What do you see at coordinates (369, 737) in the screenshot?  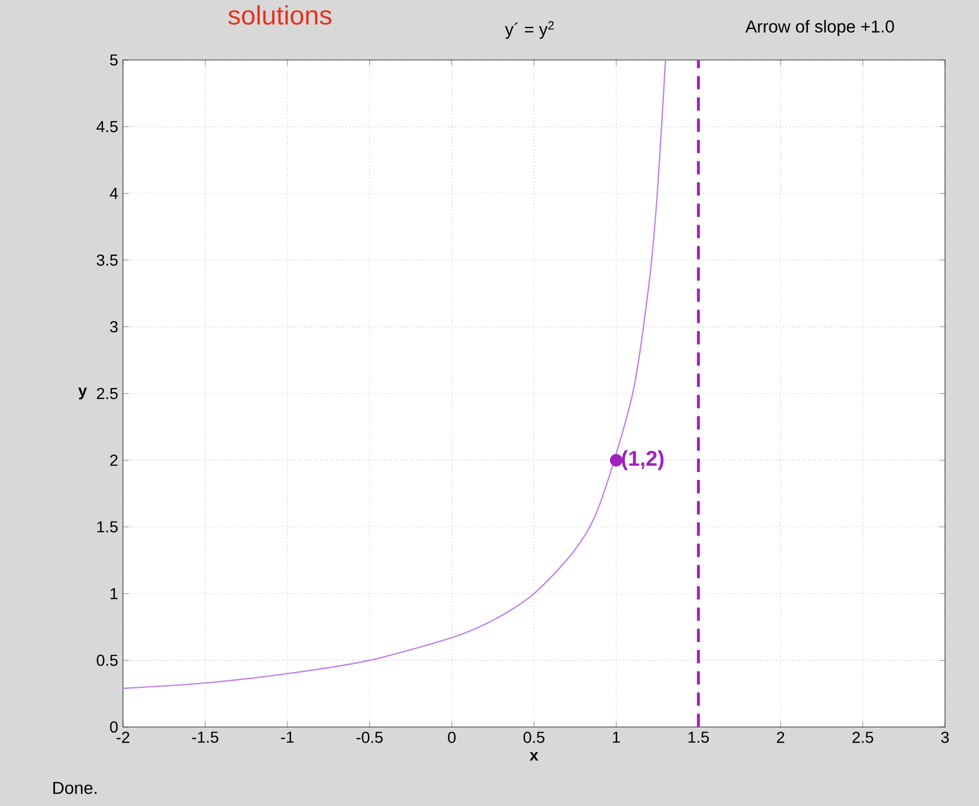 I see `x-tick-label: -0.5` at bounding box center [369, 737].